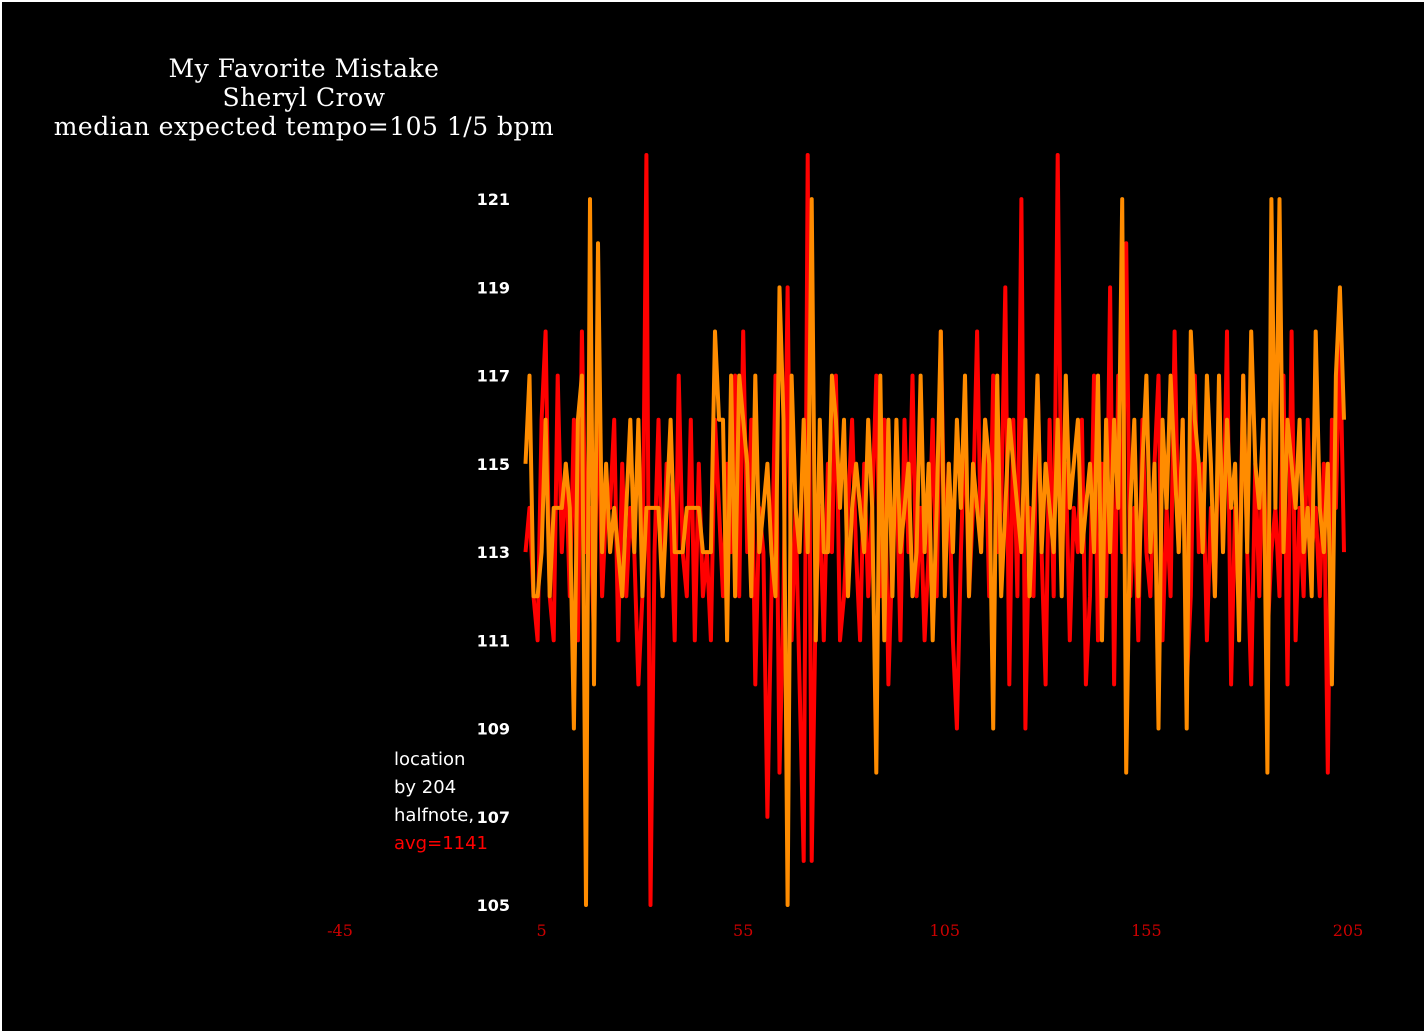  I want to click on x-tick-label: 155, so click(1146, 930).